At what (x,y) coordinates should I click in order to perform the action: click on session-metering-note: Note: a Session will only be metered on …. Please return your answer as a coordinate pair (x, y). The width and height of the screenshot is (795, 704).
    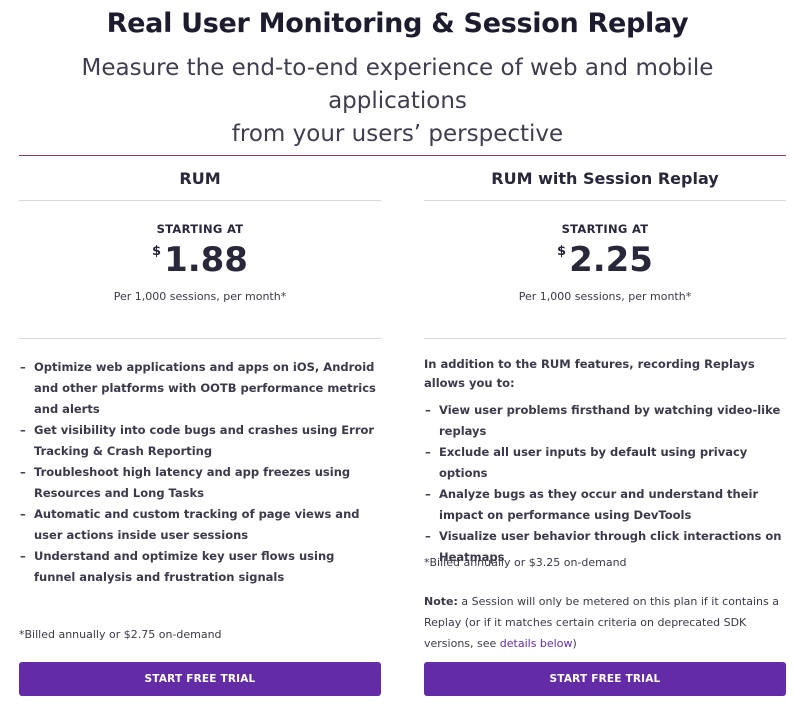
    Looking at the image, I should click on (605, 622).